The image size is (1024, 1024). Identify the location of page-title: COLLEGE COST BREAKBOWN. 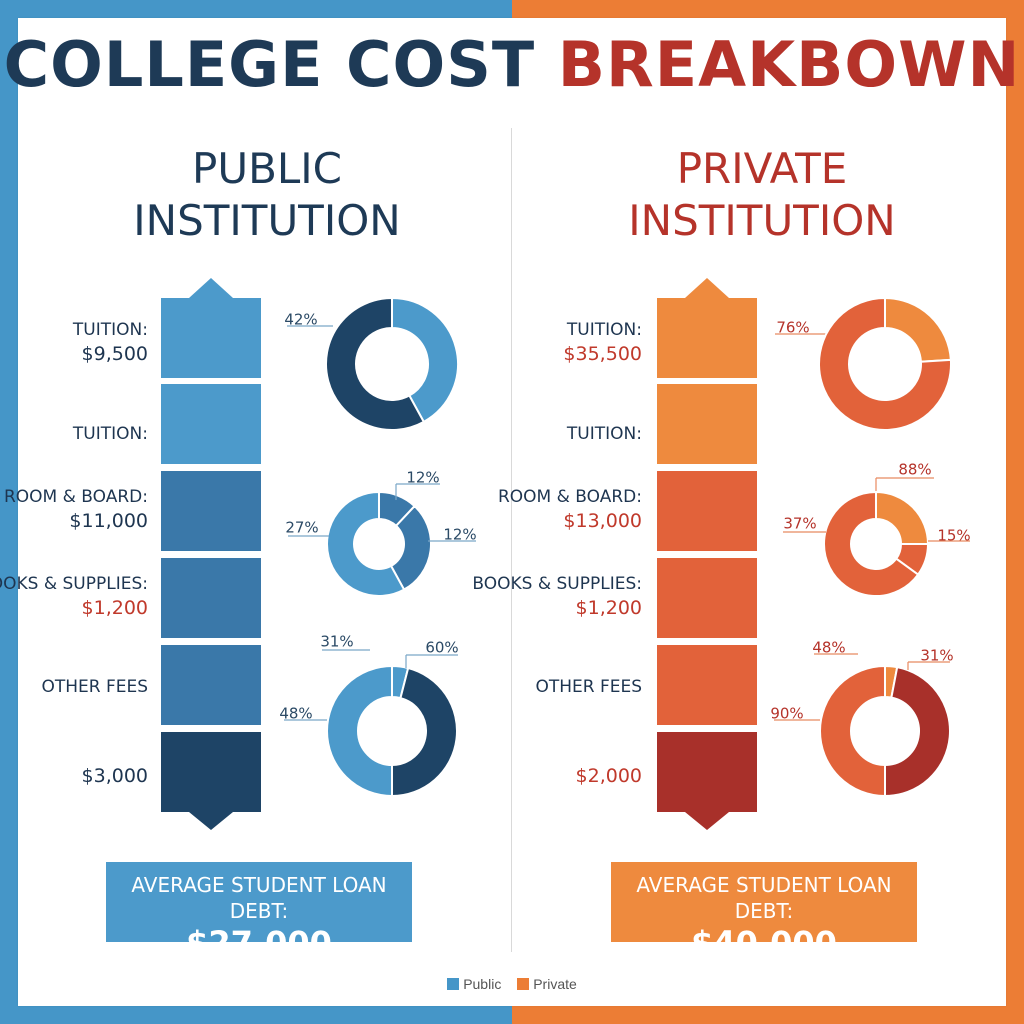
(512, 64).